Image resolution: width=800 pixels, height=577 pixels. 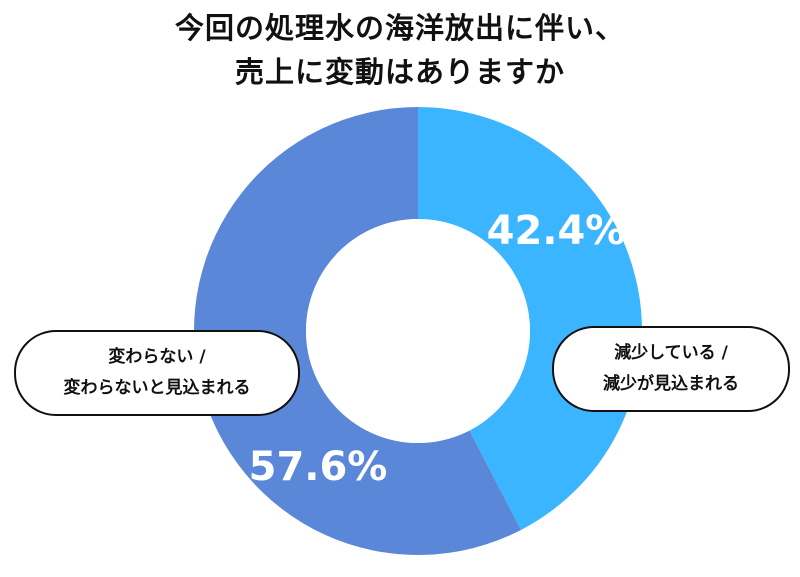 What do you see at coordinates (671, 369) in the screenshot?
I see `callout-decrease: 減少している / 減少が見込まれる` at bounding box center [671, 369].